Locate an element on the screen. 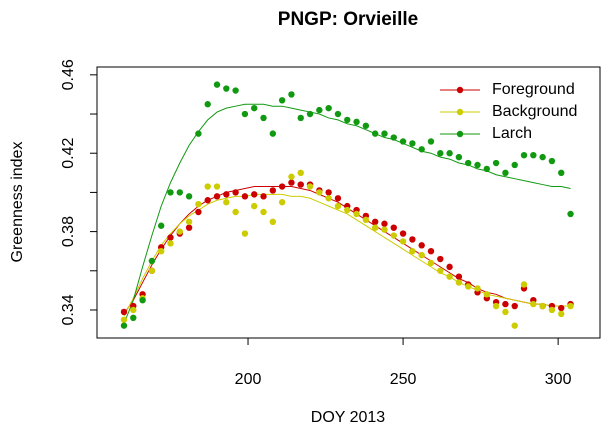  y-tick-label: 0.38 is located at coordinates (68, 231).